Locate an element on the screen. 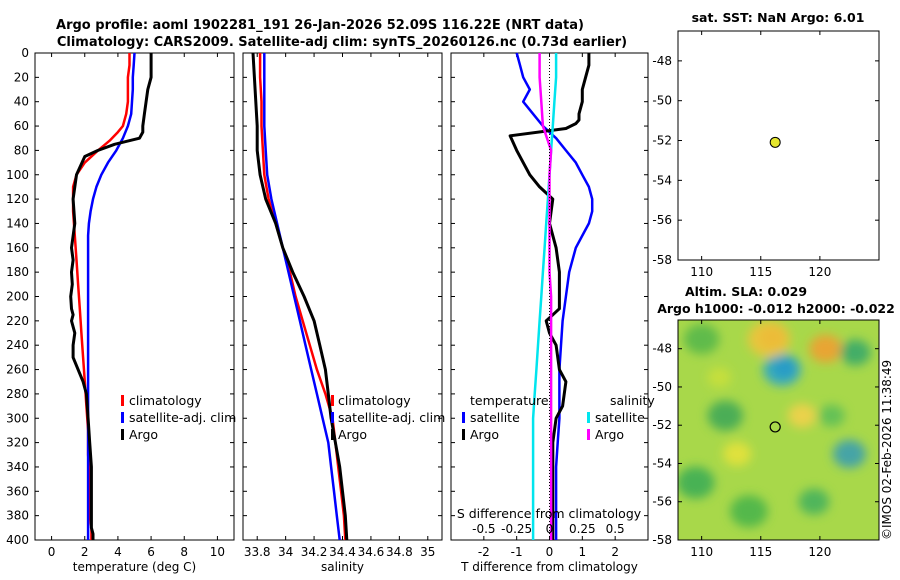  salinity-xtick-label: 33.8 is located at coordinates (257, 552).